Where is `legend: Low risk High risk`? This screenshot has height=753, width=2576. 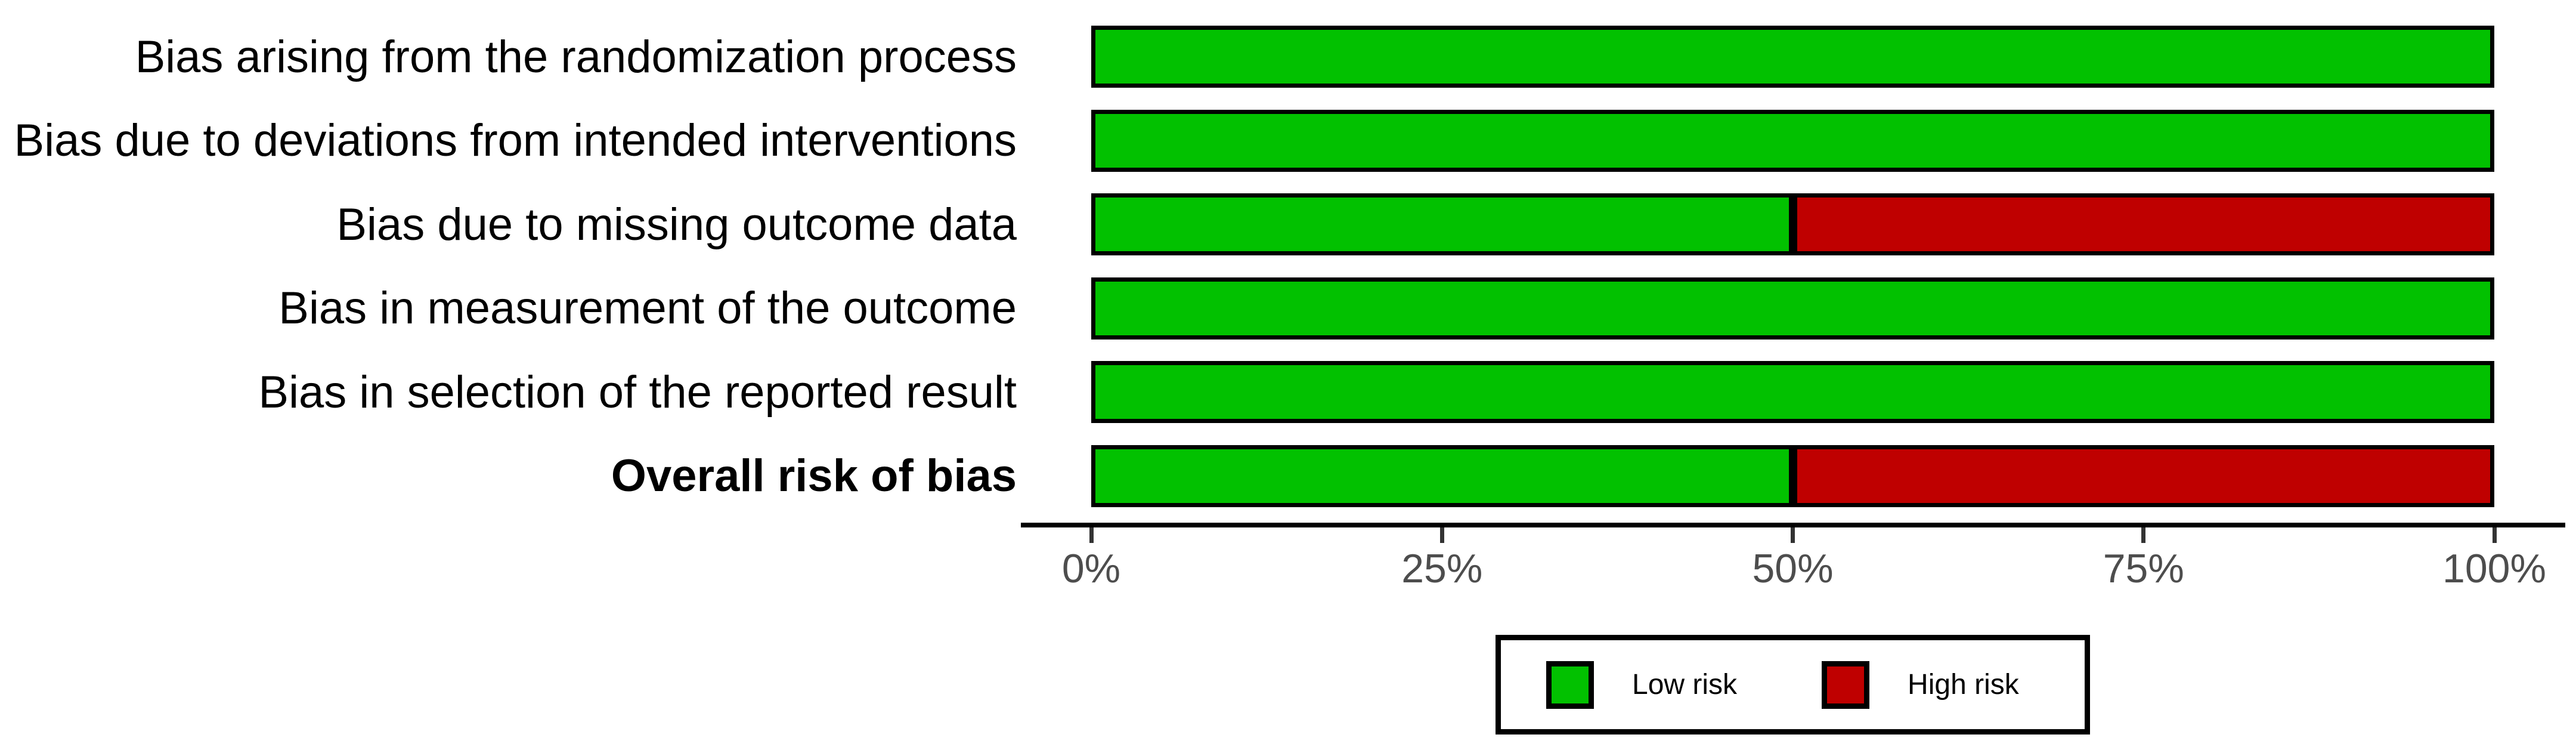
legend: Low risk High risk is located at coordinates (1793, 685).